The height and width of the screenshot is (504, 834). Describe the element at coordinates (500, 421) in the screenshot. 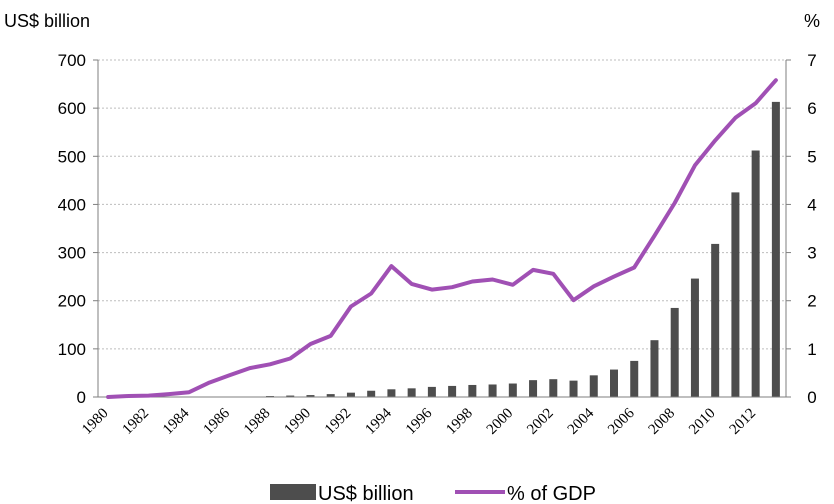

I see `x-tick-label: 2000` at that location.